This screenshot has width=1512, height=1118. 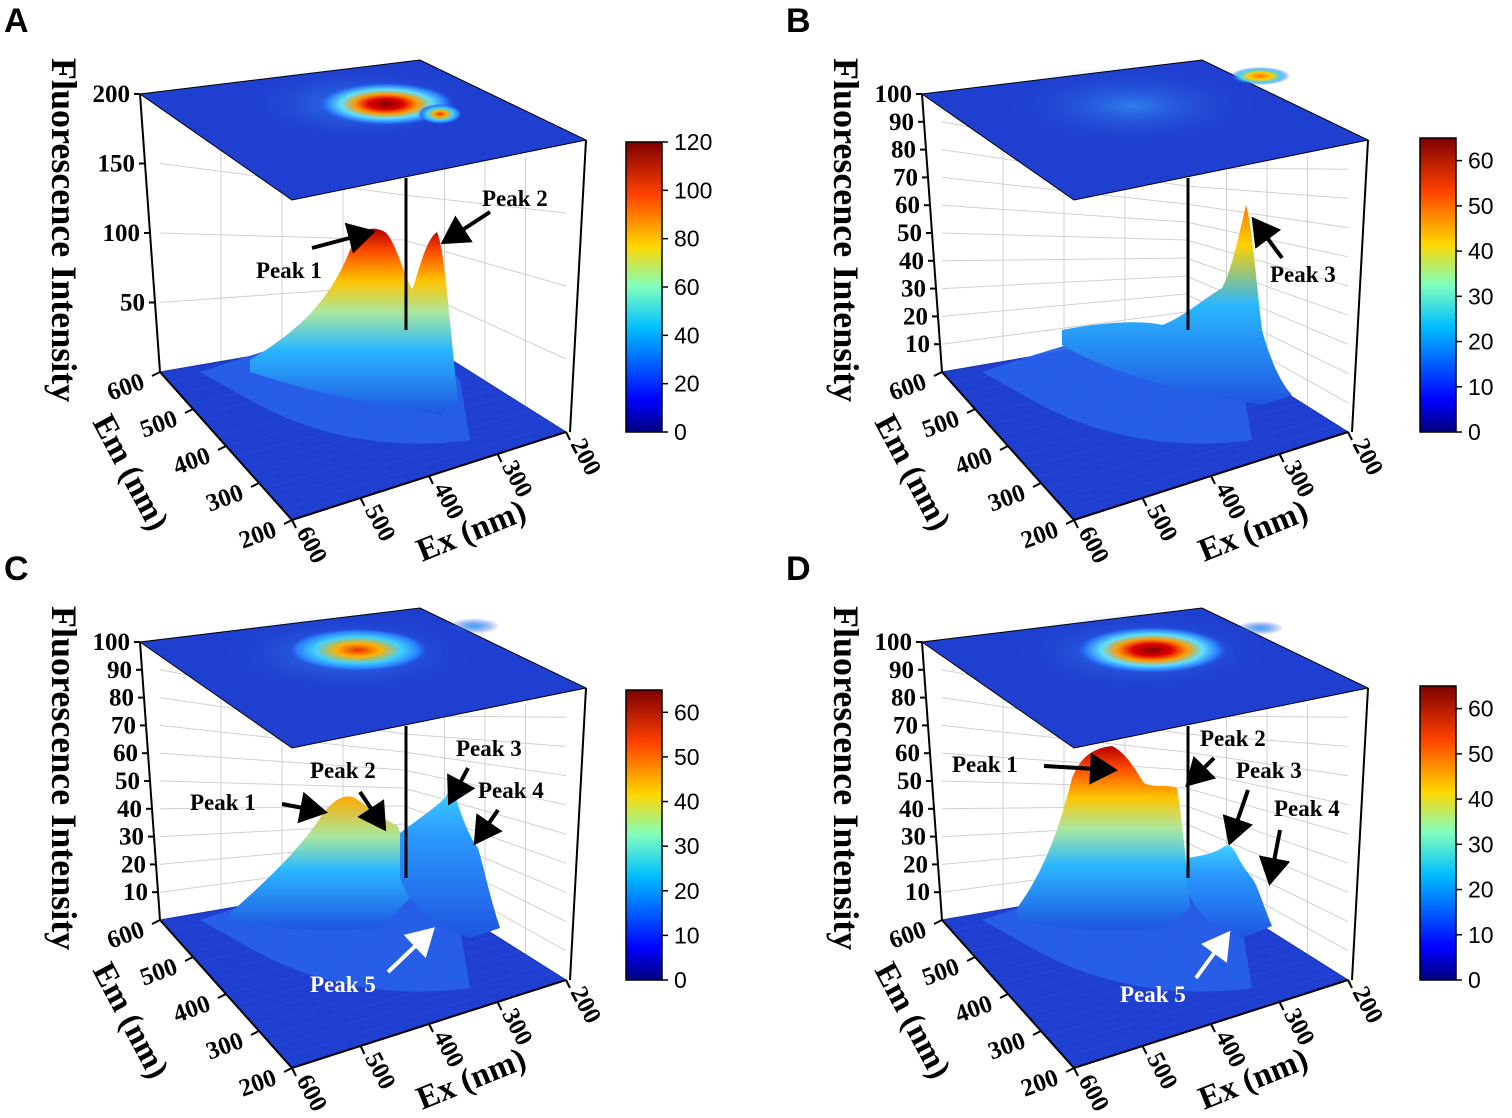 What do you see at coordinates (687, 335) in the screenshot?
I see `colorbar-tick-label: 40` at bounding box center [687, 335].